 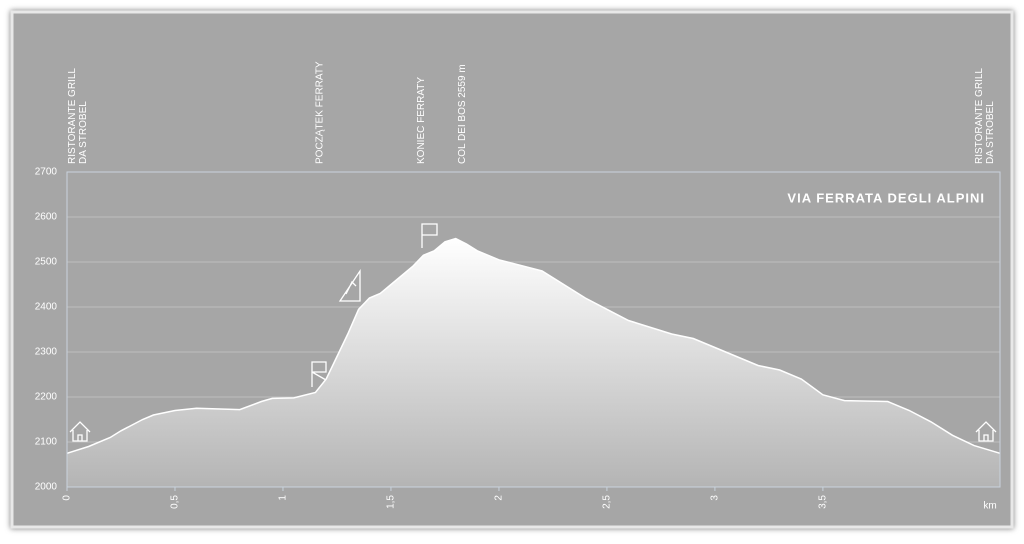 I want to click on annotation-label: KONIEC FERRATY, so click(x=421, y=120).